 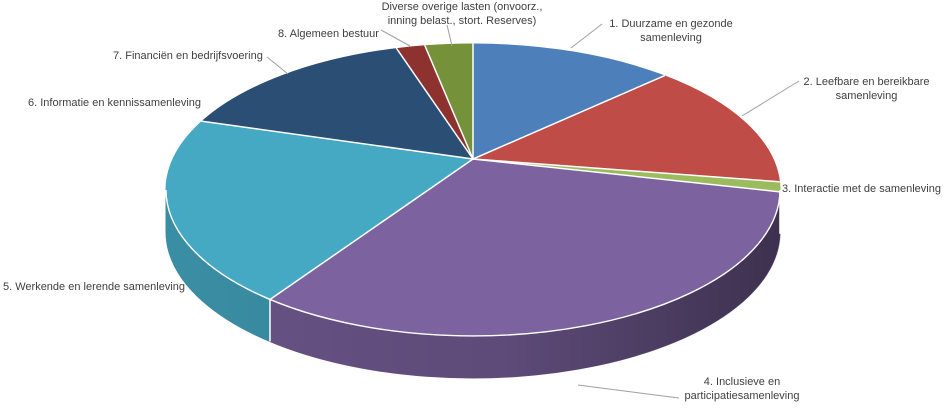 What do you see at coordinates (742, 389) in the screenshot?
I see `slice-label-4: 4. Inclusieve en participatiesamenleving` at bounding box center [742, 389].